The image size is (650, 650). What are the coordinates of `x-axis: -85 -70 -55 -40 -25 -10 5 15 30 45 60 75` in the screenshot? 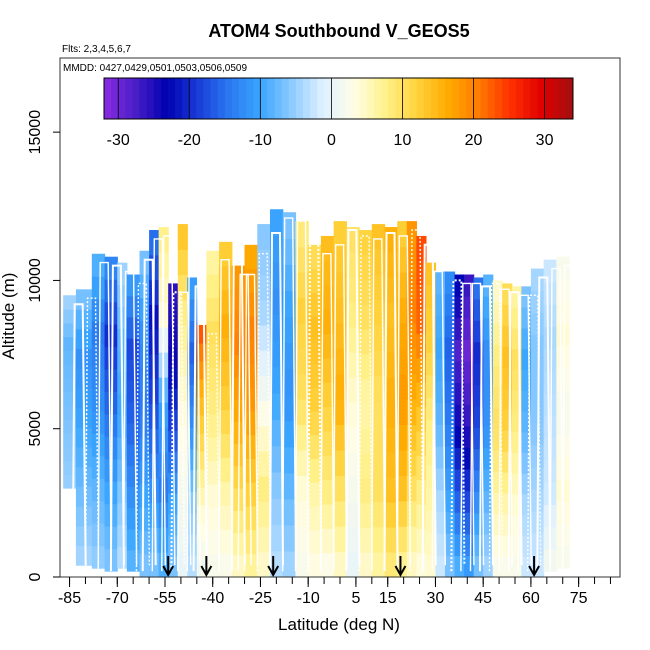 It's located at (334, 592).